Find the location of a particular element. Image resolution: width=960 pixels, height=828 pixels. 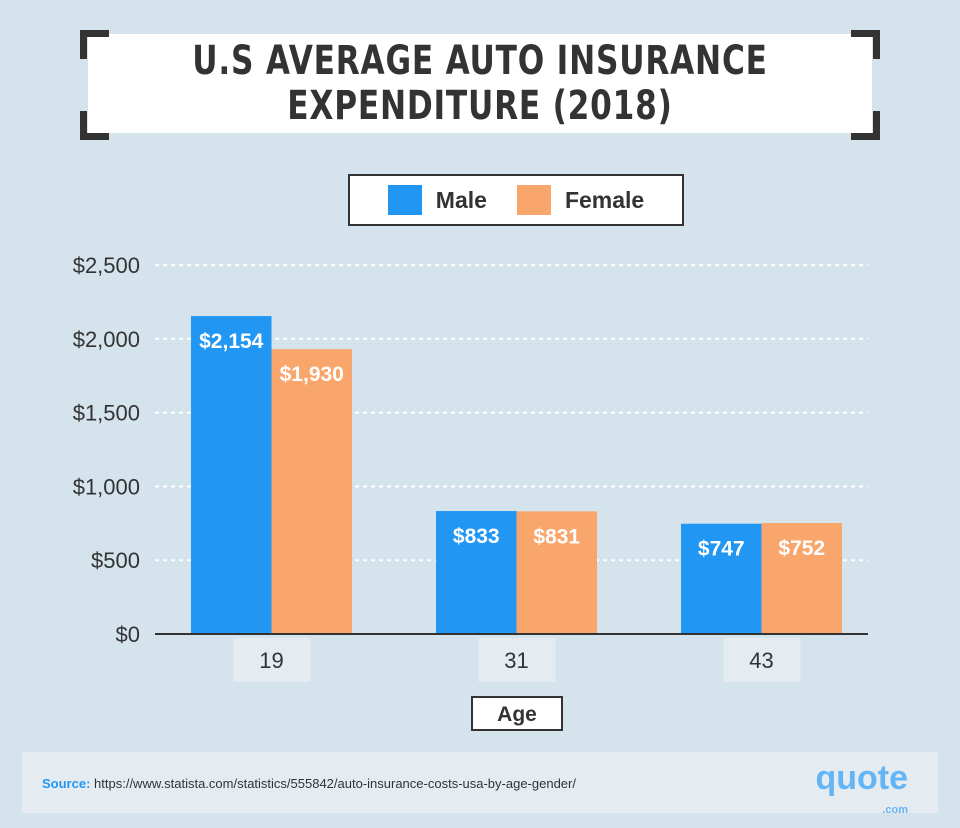

legend-item-female: Female is located at coordinates (580, 200).